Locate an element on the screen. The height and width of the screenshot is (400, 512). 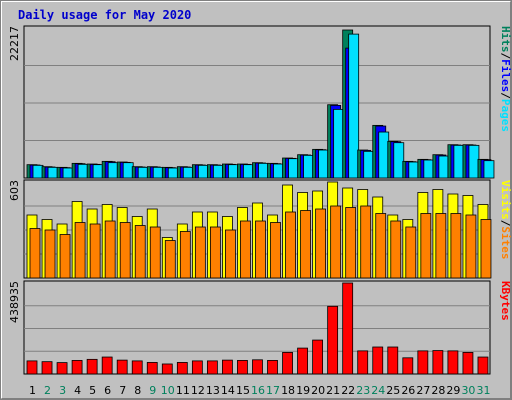
x-tick-label-27: 27 is located at coordinates (423, 390).